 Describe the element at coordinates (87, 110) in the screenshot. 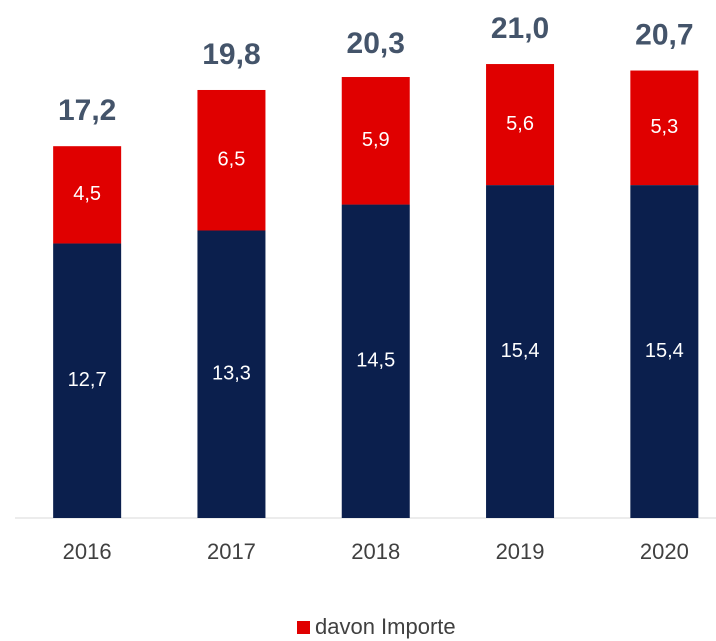

I see `total-label: 17,2` at that location.